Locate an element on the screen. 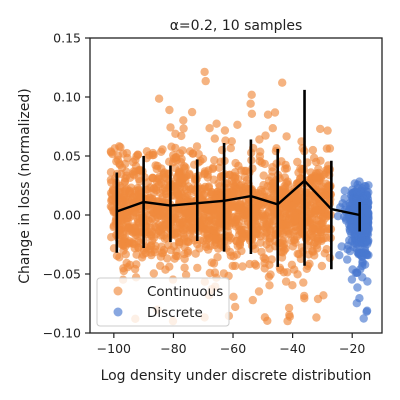 Image resolution: width=400 pixels, height=400 pixels. x-tick-label: −80 is located at coordinates (173, 348).